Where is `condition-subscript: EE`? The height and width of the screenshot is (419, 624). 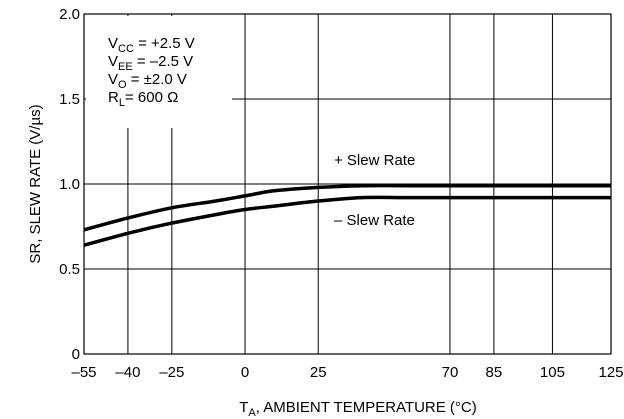
condition-subscript: EE is located at coordinates (125, 67).